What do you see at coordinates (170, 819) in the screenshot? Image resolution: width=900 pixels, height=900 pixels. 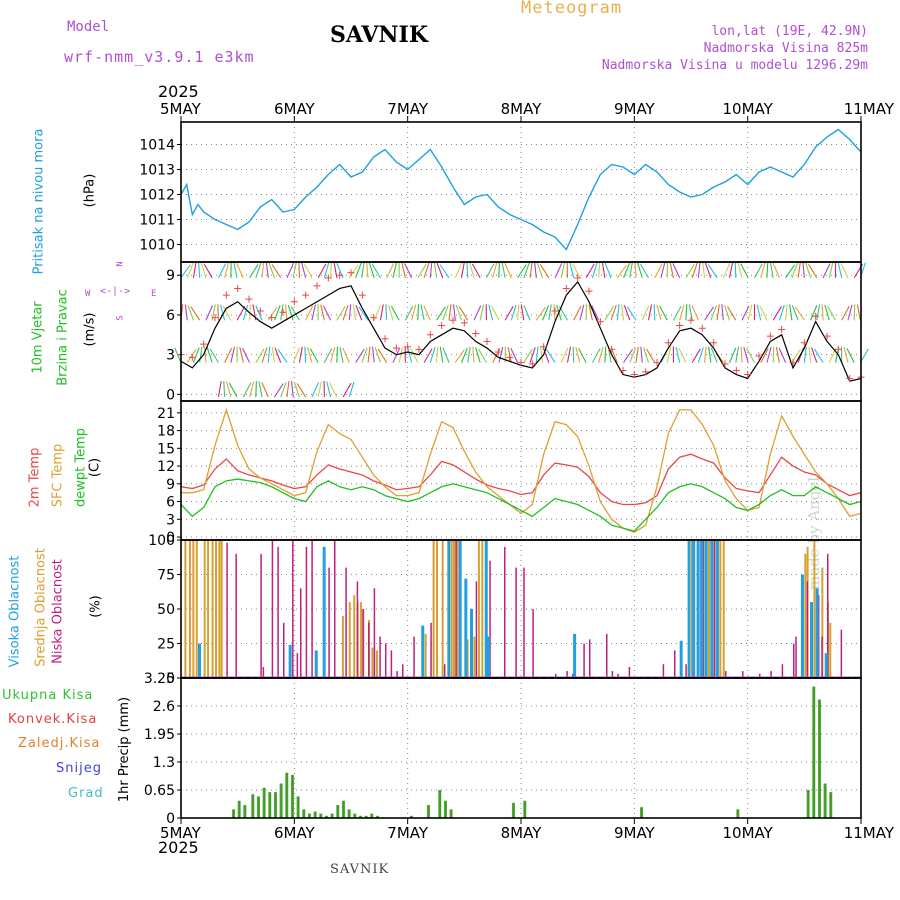 I see `precip-ytick-label: 0` at bounding box center [170, 819].